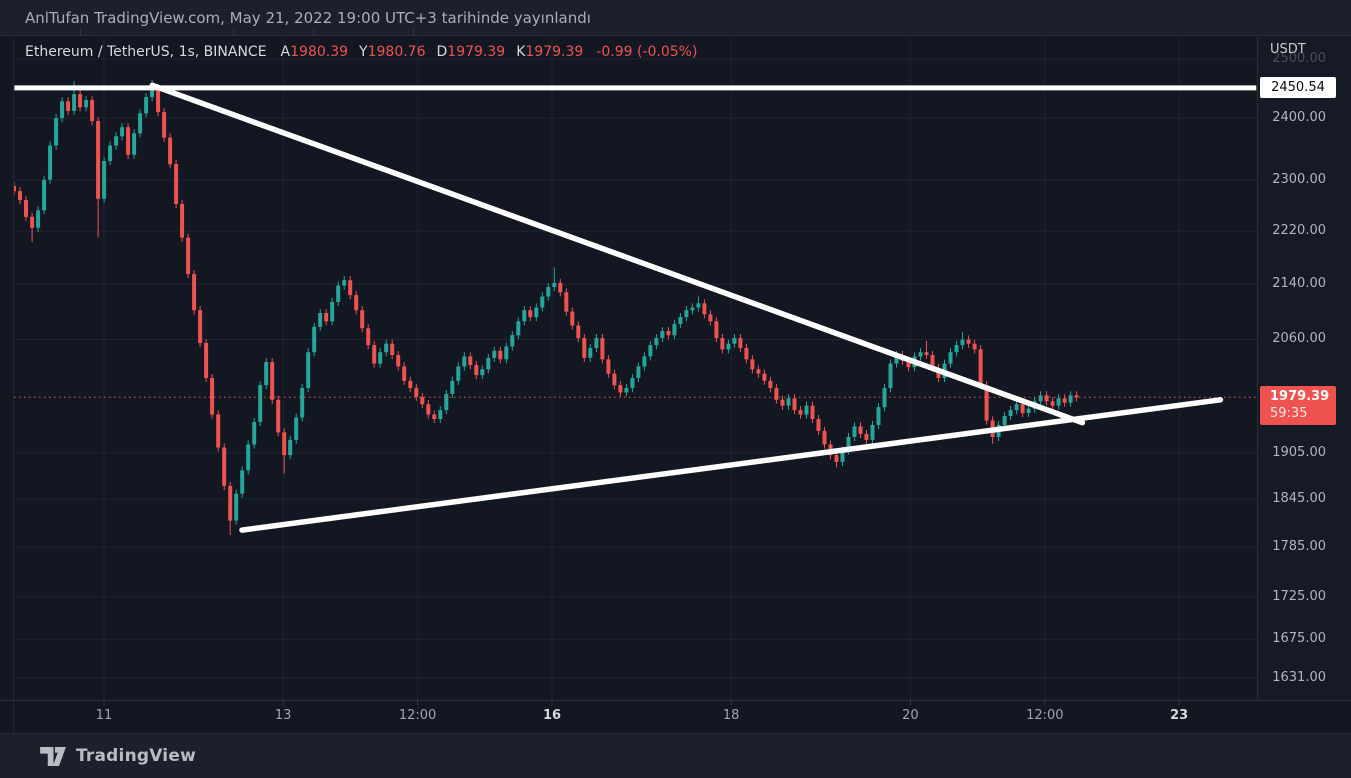 The width and height of the screenshot is (1351, 778). What do you see at coordinates (1299, 58) in the screenshot?
I see `price-tick: 2500.00` at bounding box center [1299, 58].